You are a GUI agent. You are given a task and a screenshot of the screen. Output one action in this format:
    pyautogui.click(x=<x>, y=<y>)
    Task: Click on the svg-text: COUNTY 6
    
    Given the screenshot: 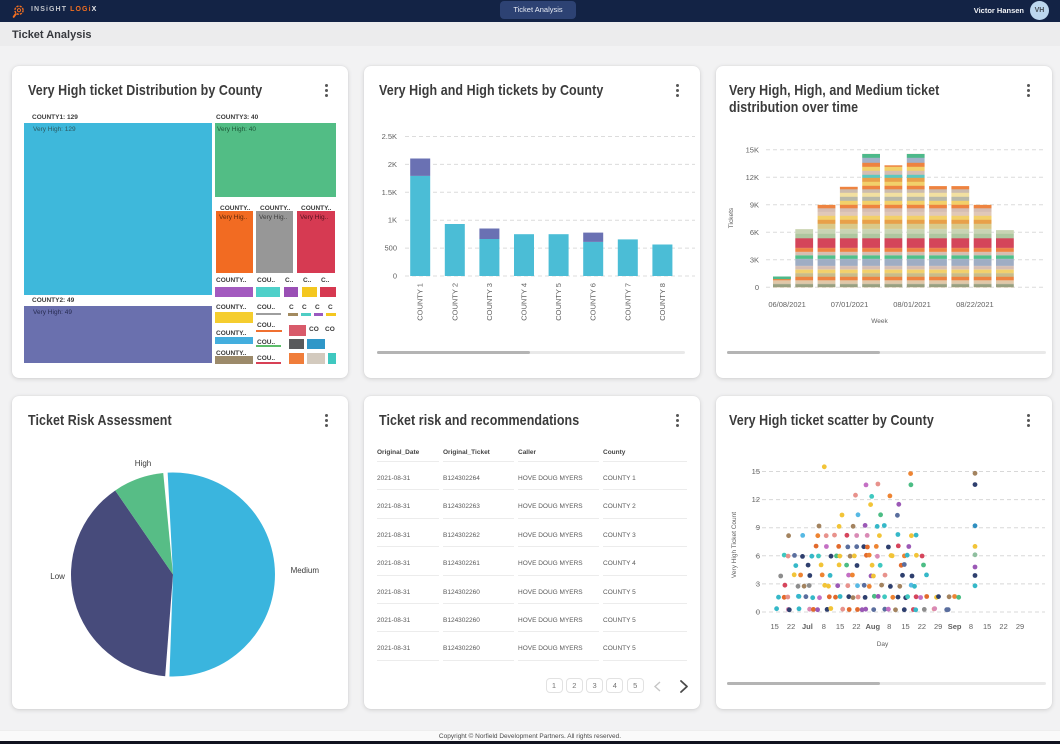 What is the action you would take?
    pyautogui.click(x=593, y=302)
    